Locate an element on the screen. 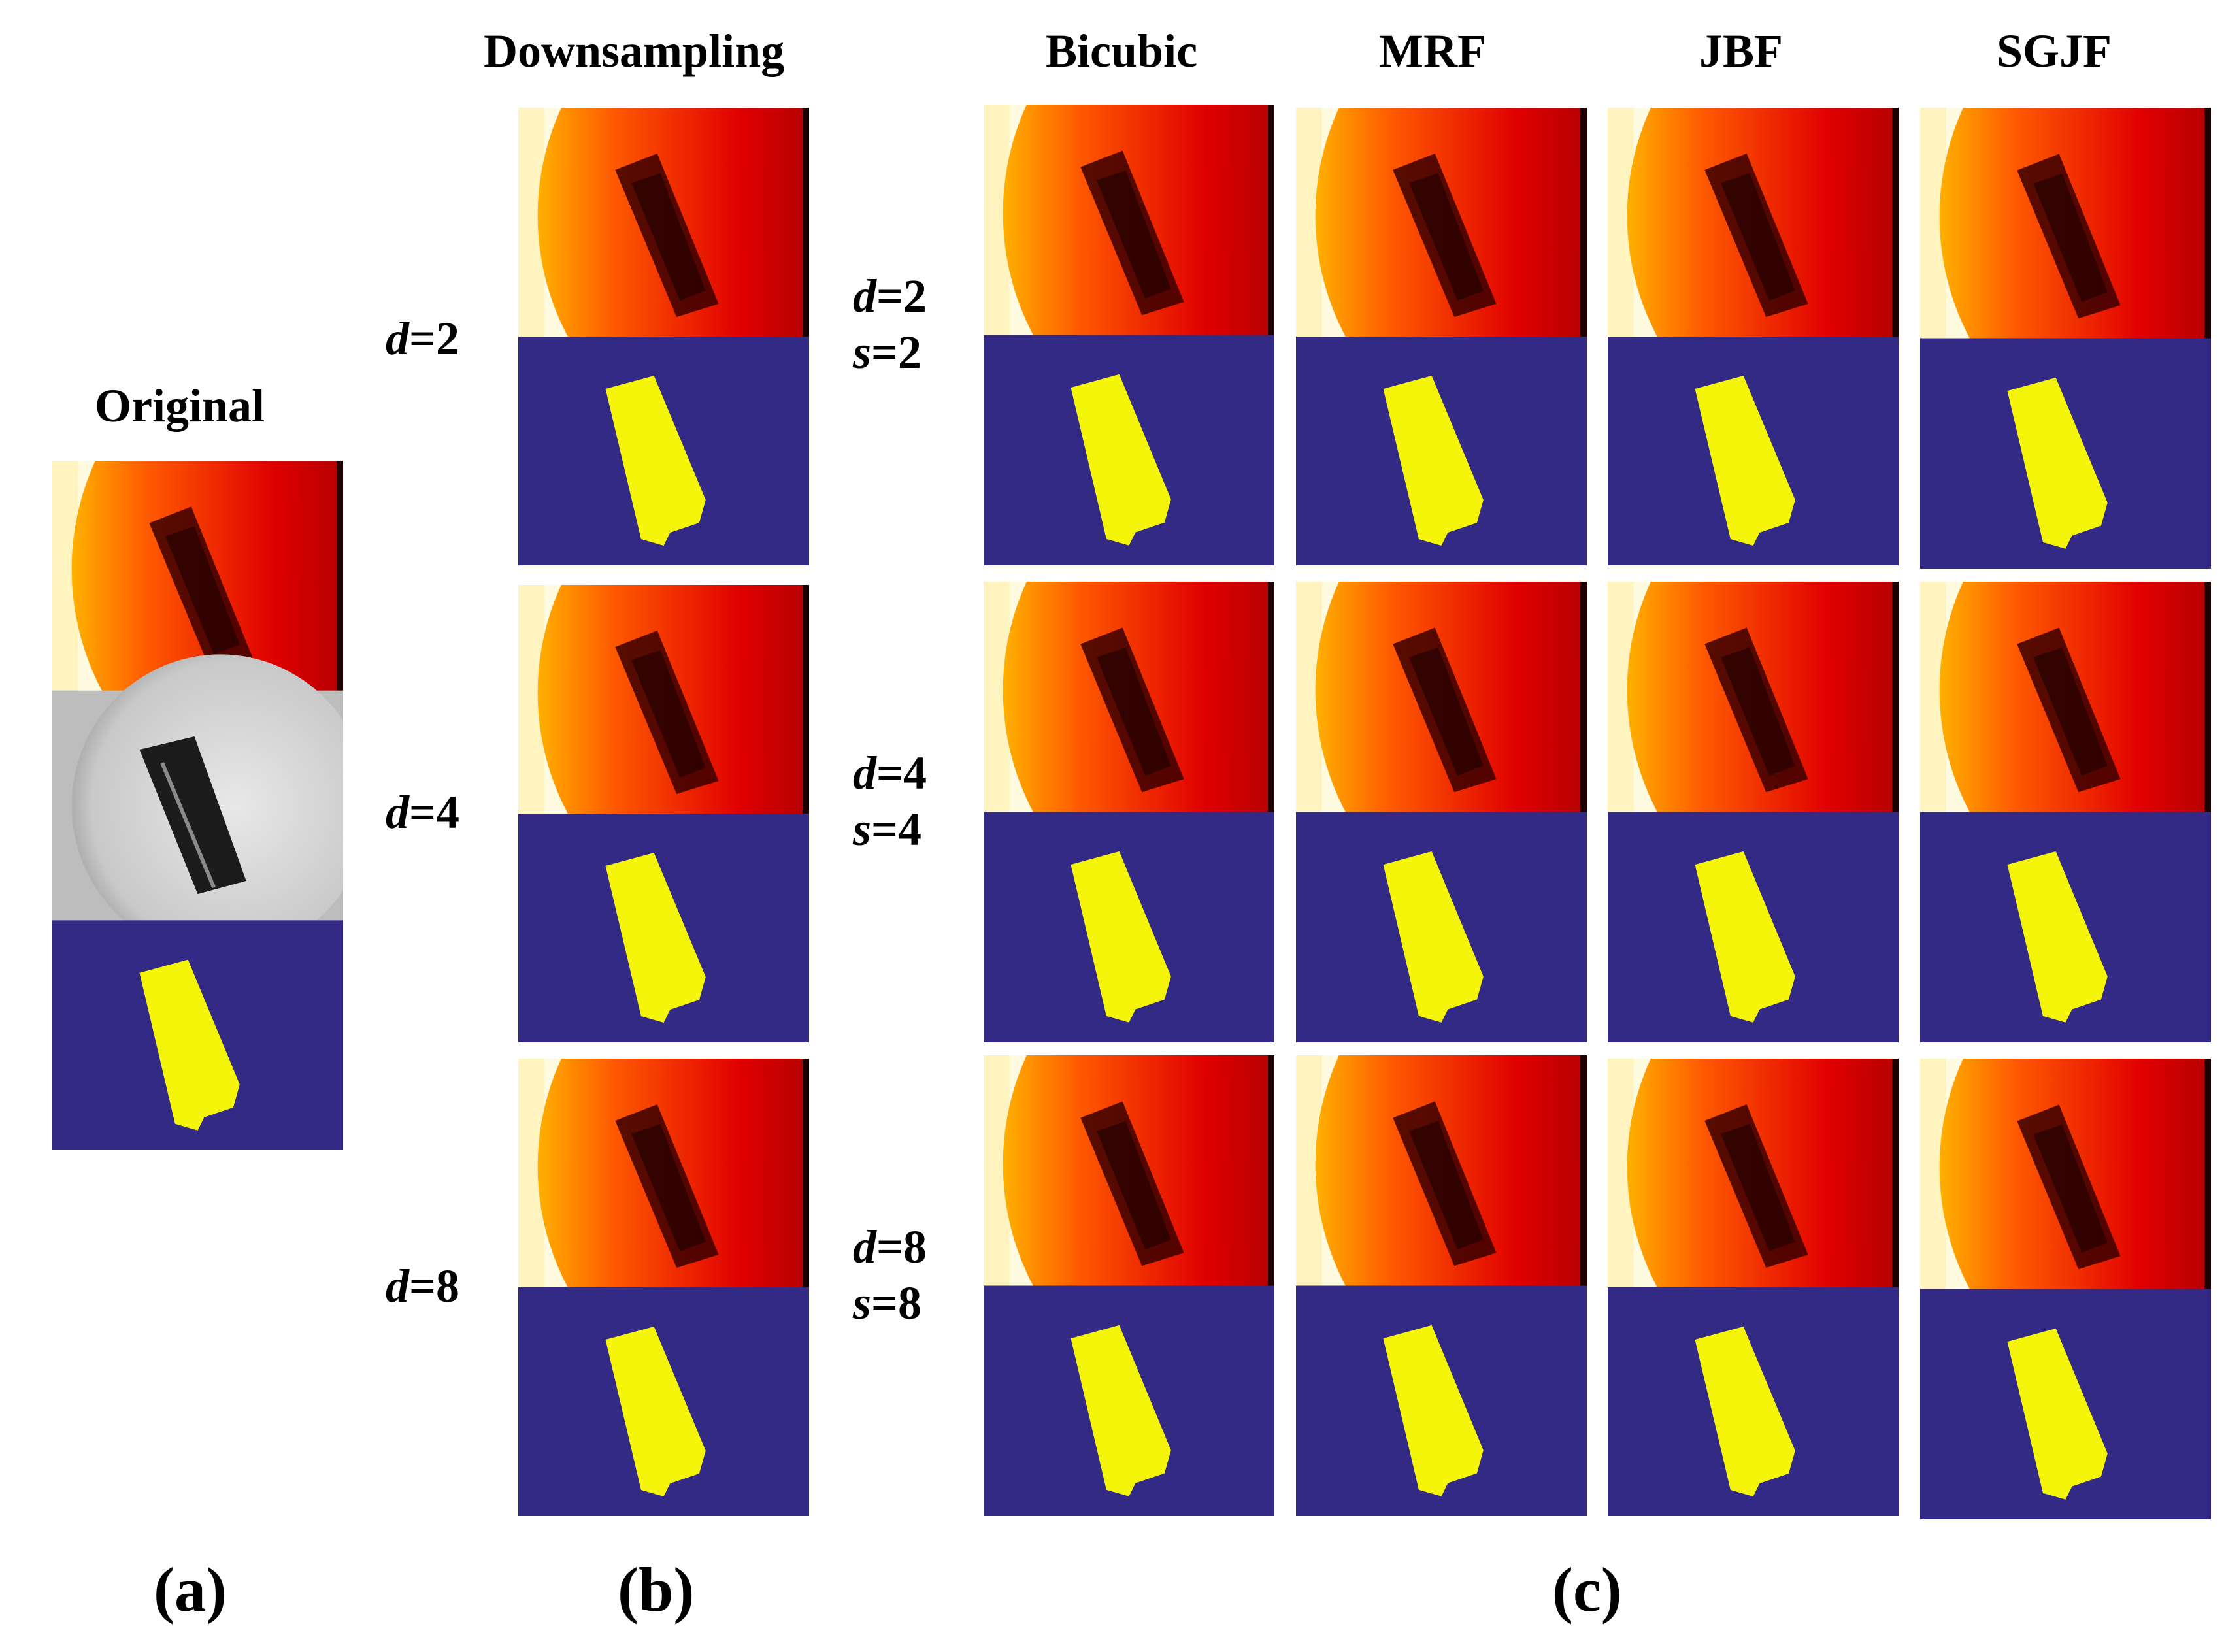  bicubic-d8-pair is located at coordinates (1129, 1285).